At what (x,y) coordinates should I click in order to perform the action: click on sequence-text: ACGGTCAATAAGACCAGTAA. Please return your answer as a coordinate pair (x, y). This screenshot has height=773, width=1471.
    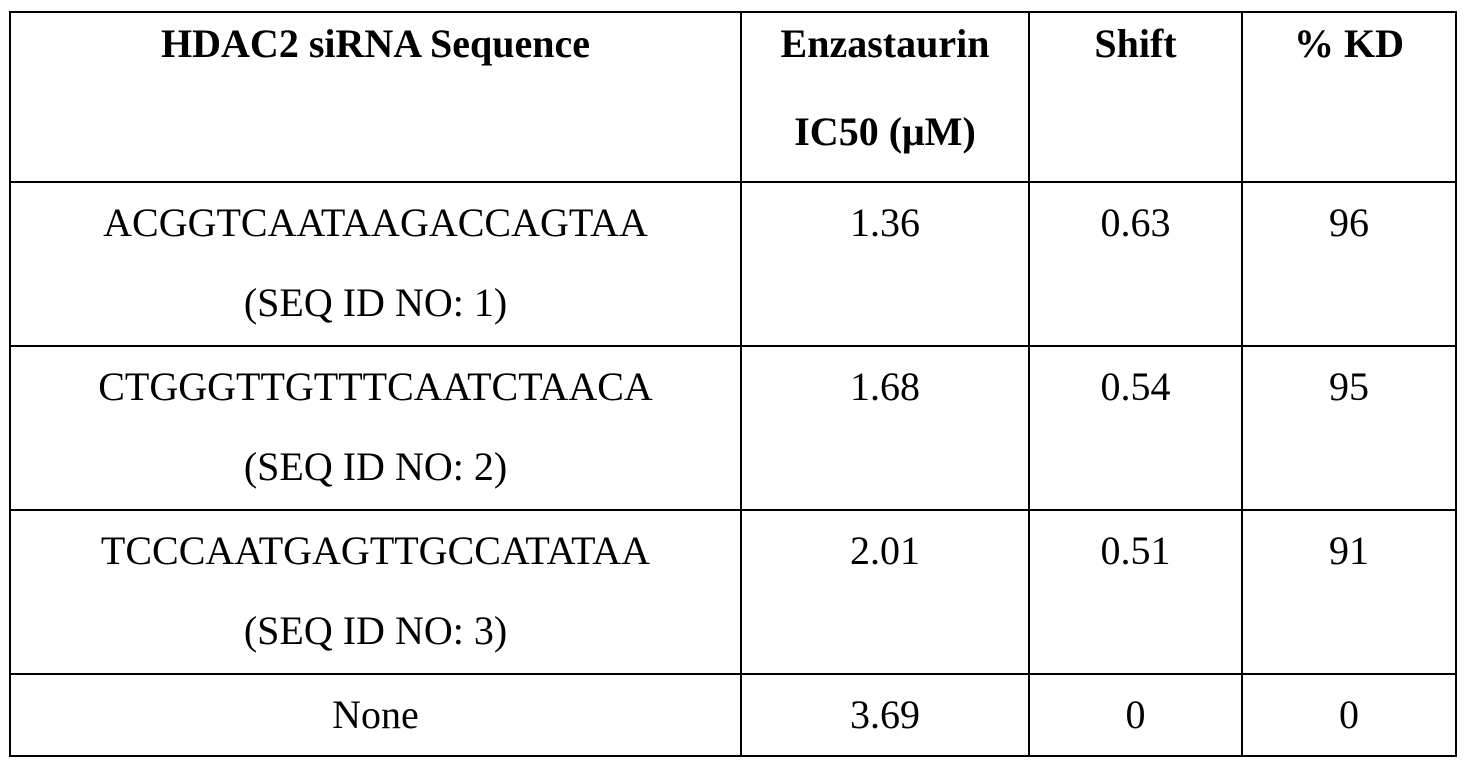
    Looking at the image, I should click on (375, 222).